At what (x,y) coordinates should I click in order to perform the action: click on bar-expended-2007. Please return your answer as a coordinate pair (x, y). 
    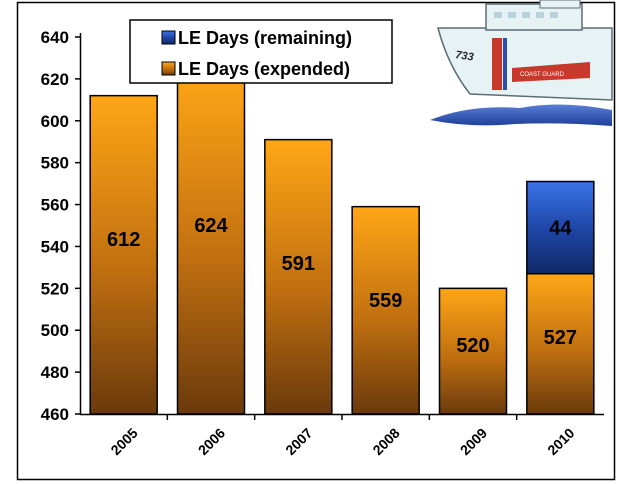
    Looking at the image, I should click on (298, 276).